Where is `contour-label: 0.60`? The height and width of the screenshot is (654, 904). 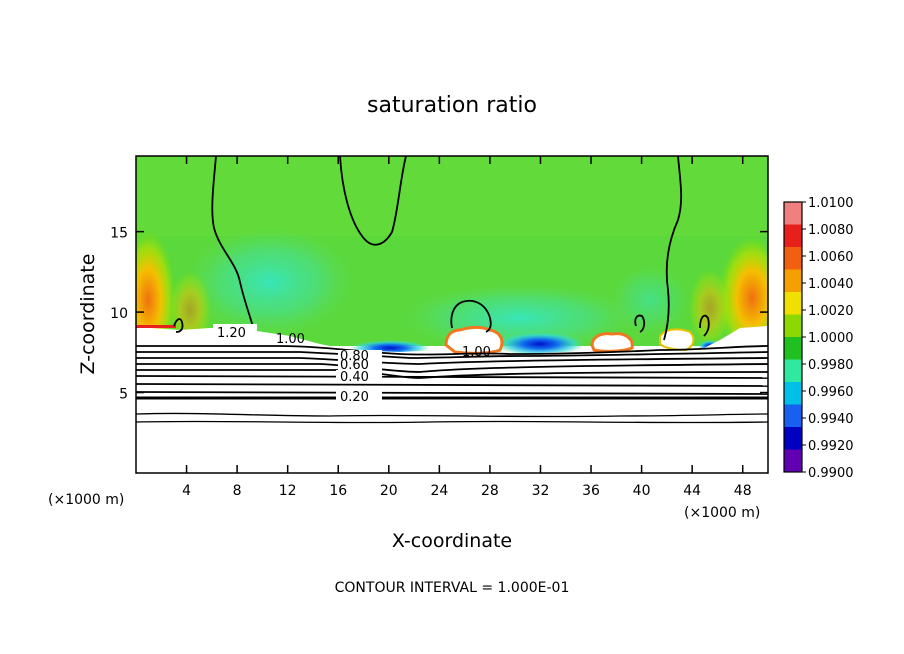 contour-label: 0.60 is located at coordinates (354, 365).